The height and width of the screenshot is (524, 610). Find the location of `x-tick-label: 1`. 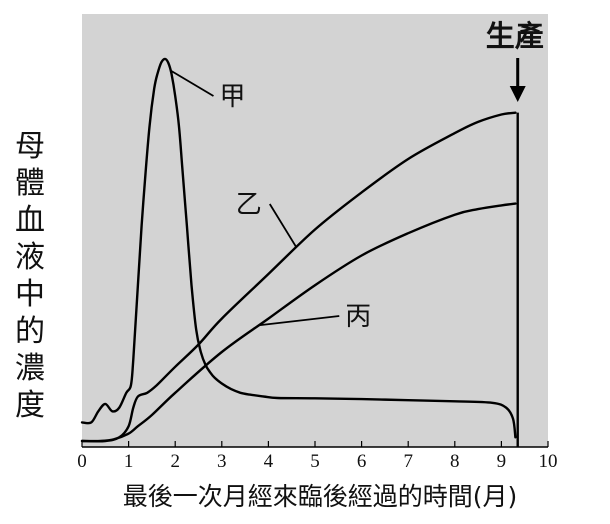

x-tick-label: 1 is located at coordinates (129, 461).